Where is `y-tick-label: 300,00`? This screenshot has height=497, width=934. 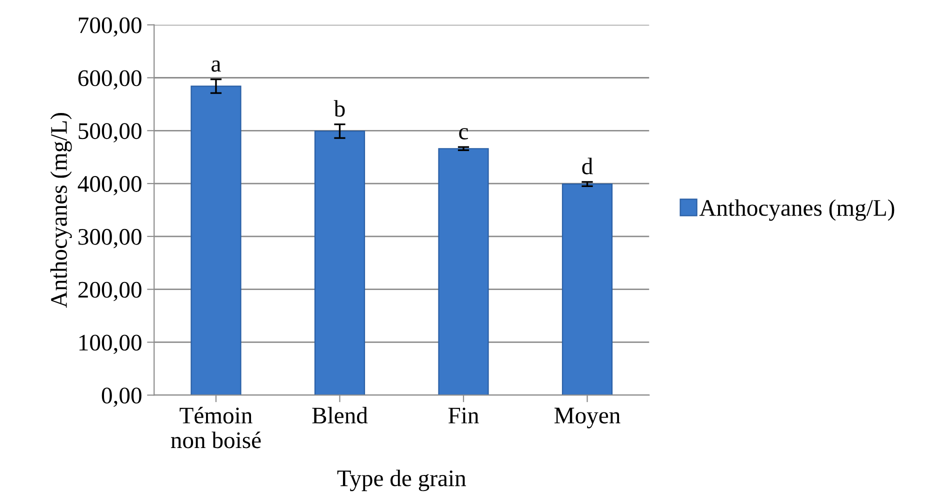
y-tick-label: 300,00 is located at coordinates (110, 238).